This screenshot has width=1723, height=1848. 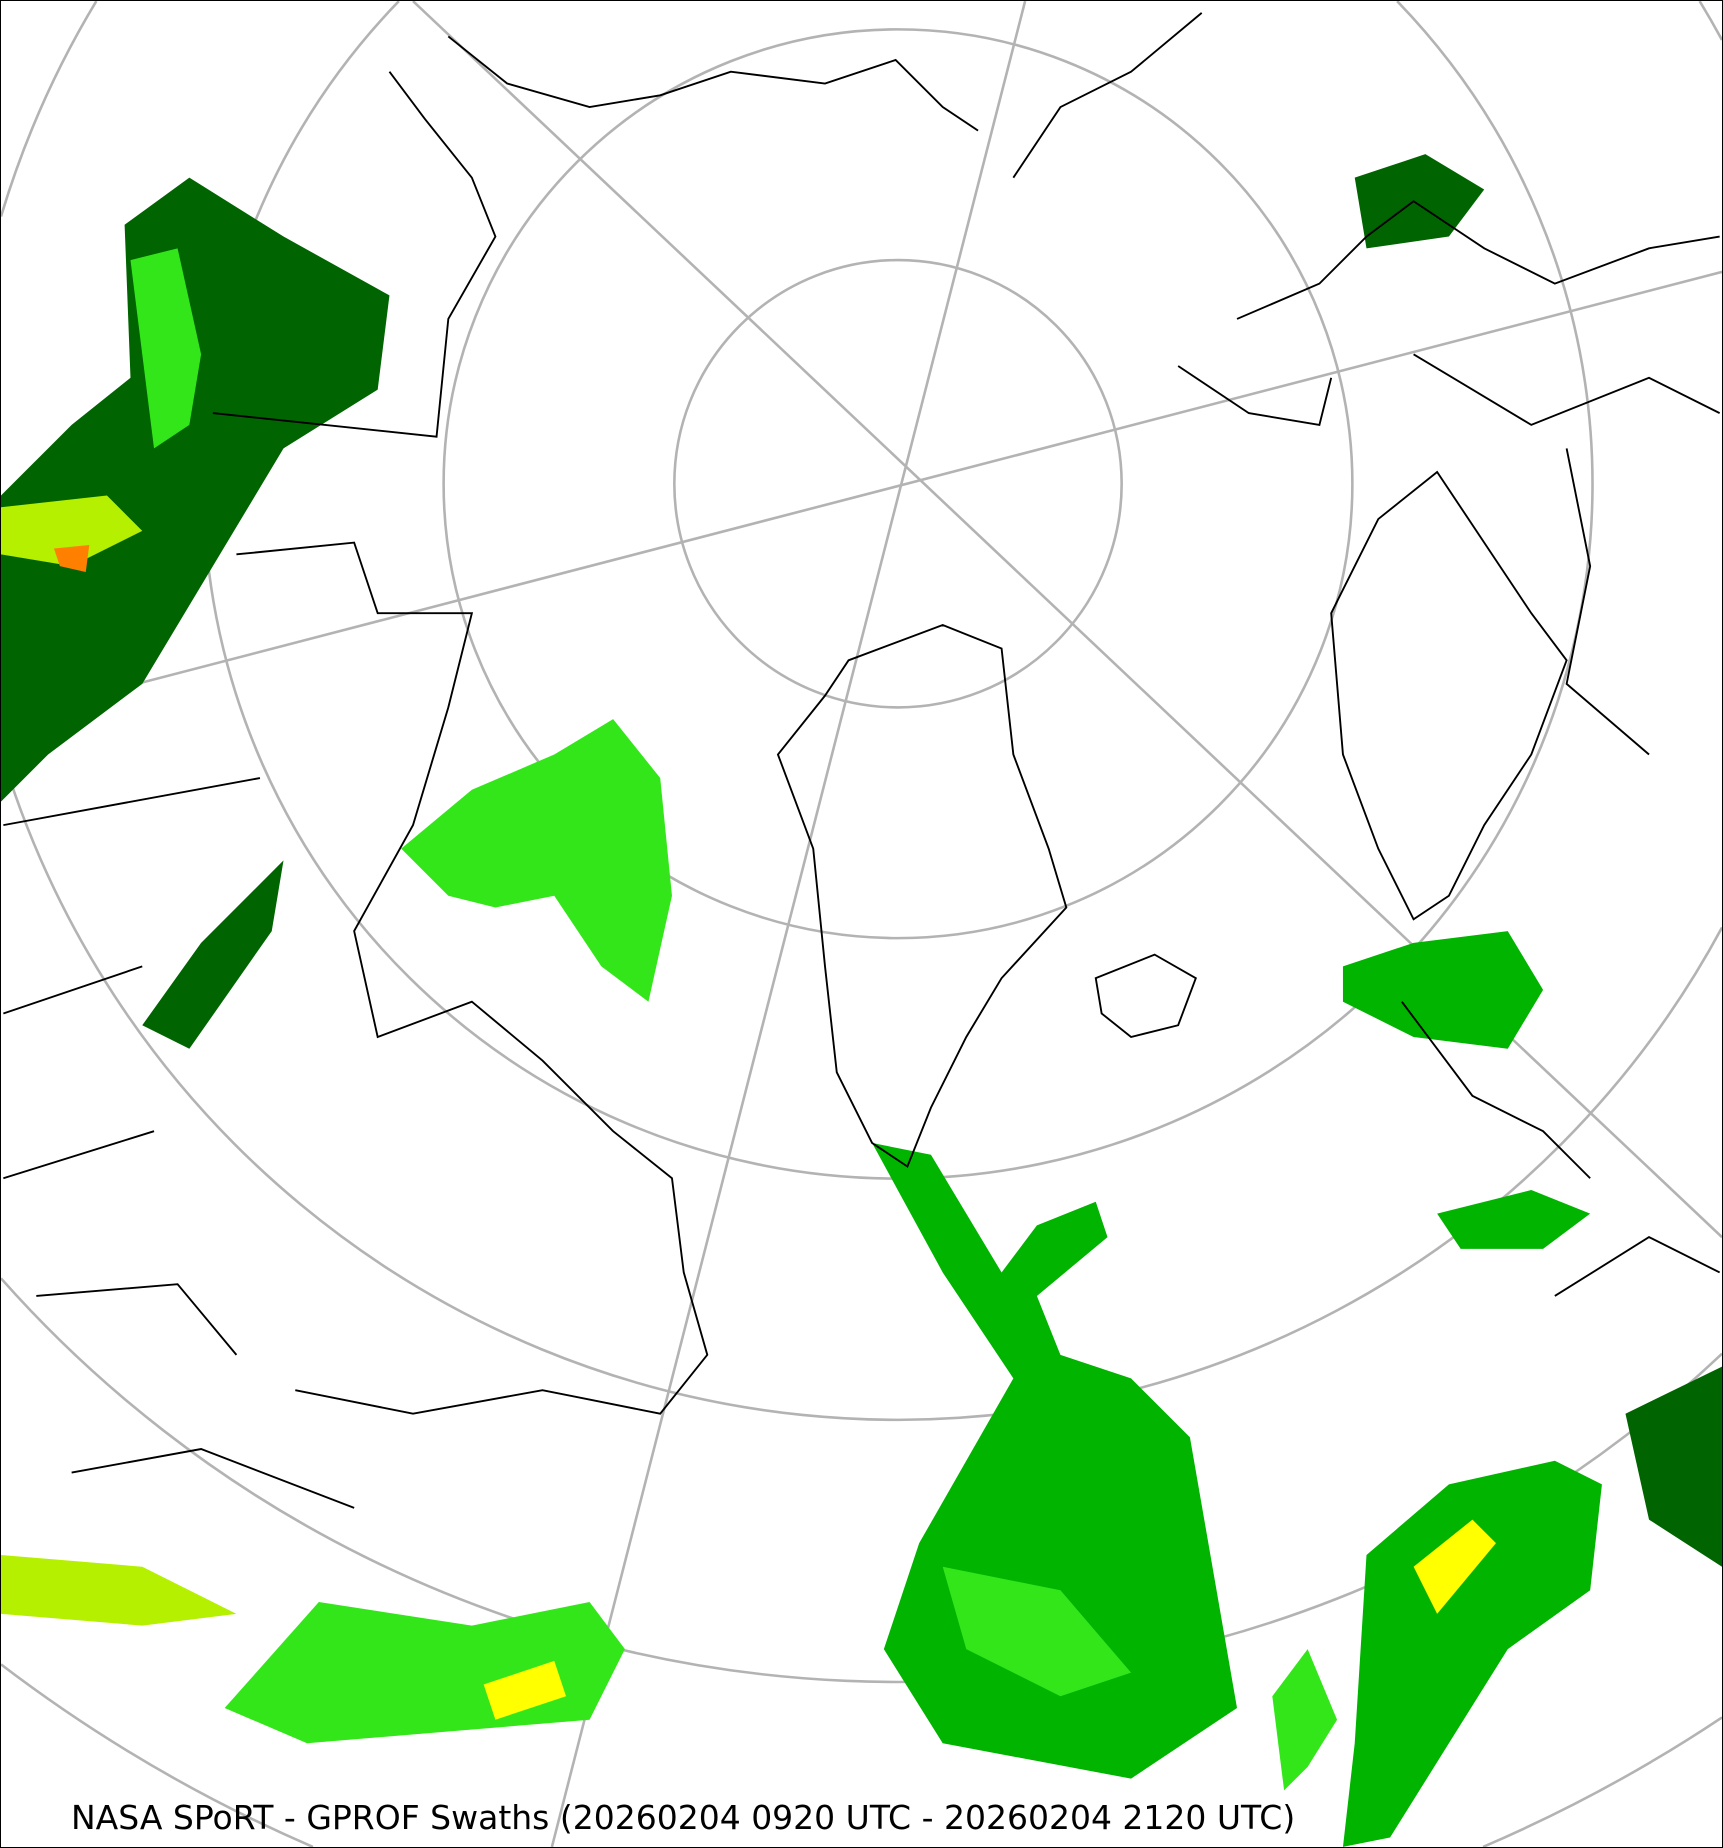 What do you see at coordinates (1443, 990) in the screenshot?
I see `precip-scandinavia` at bounding box center [1443, 990].